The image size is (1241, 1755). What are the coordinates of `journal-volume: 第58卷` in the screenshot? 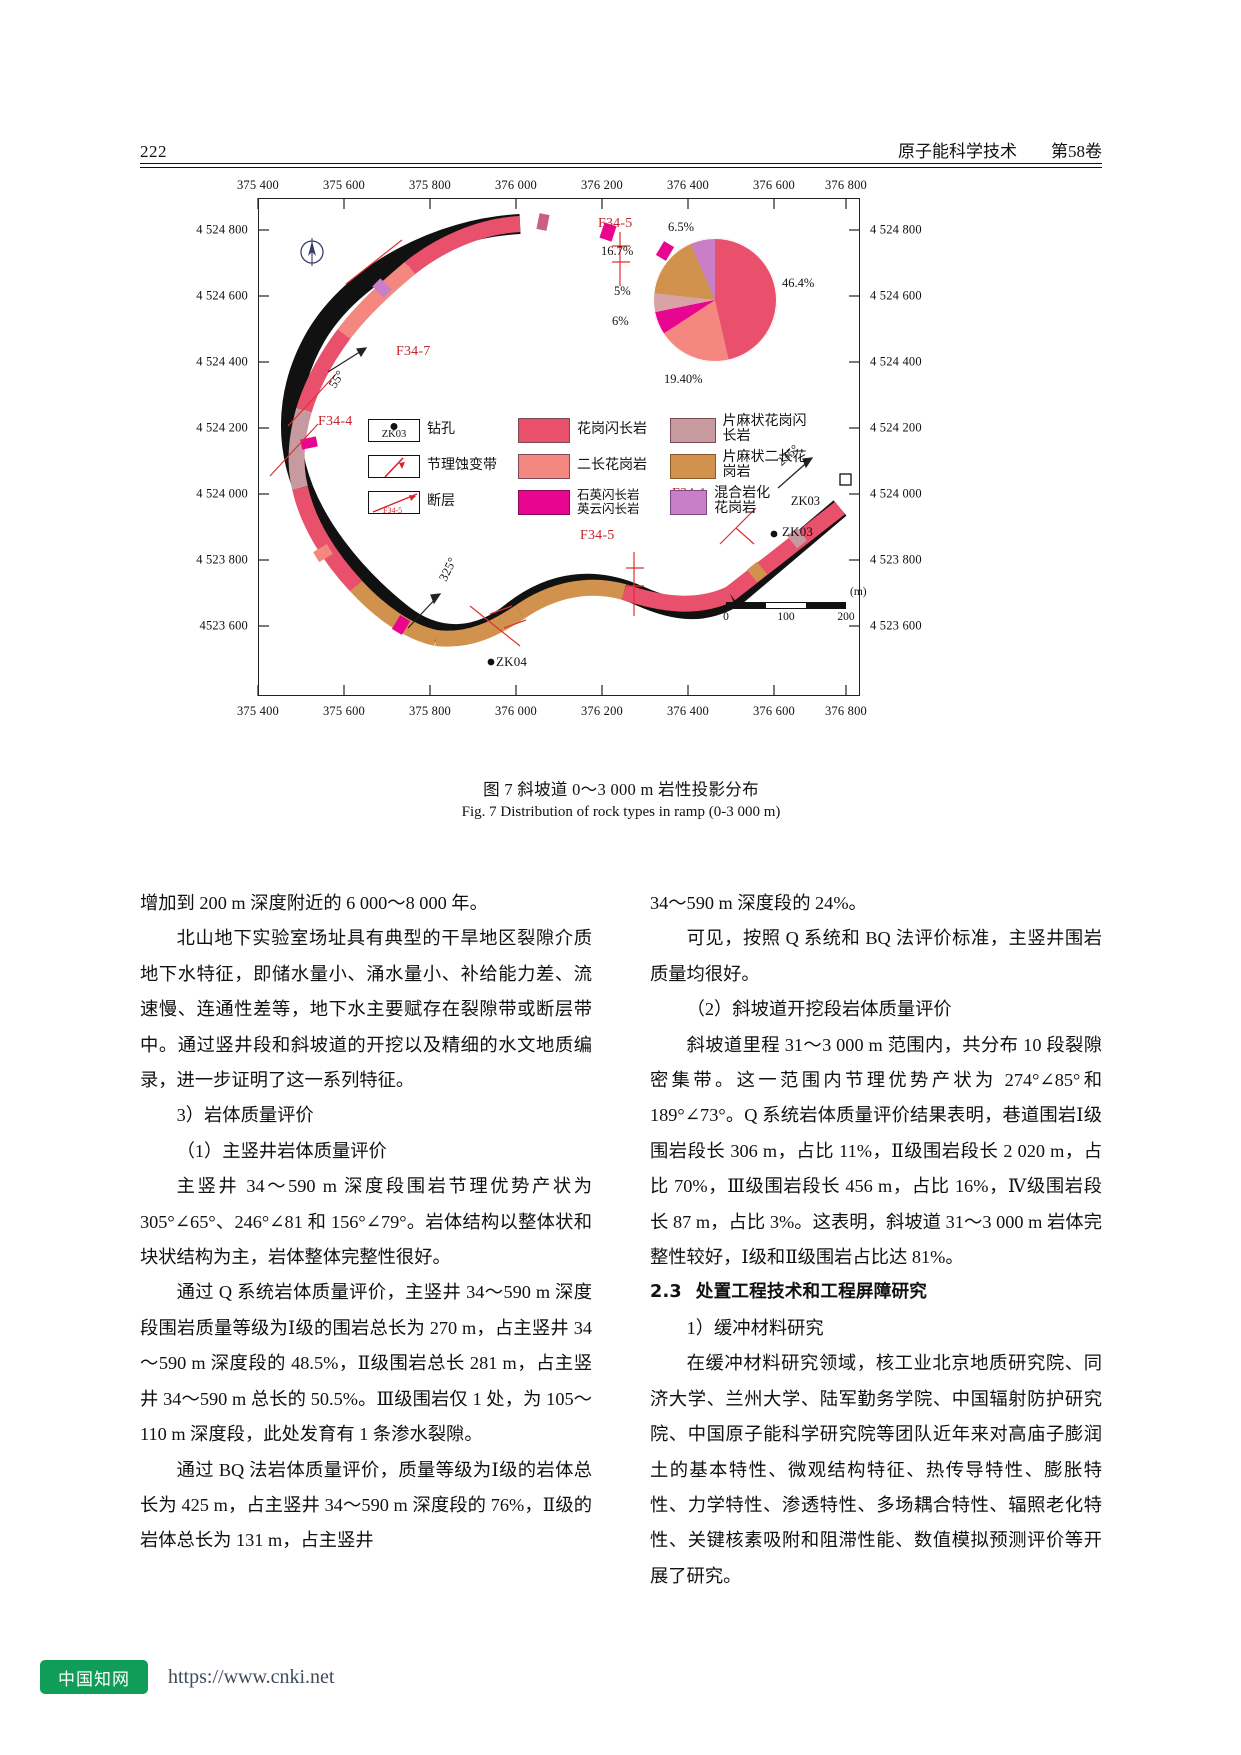 It's located at (1076, 151).